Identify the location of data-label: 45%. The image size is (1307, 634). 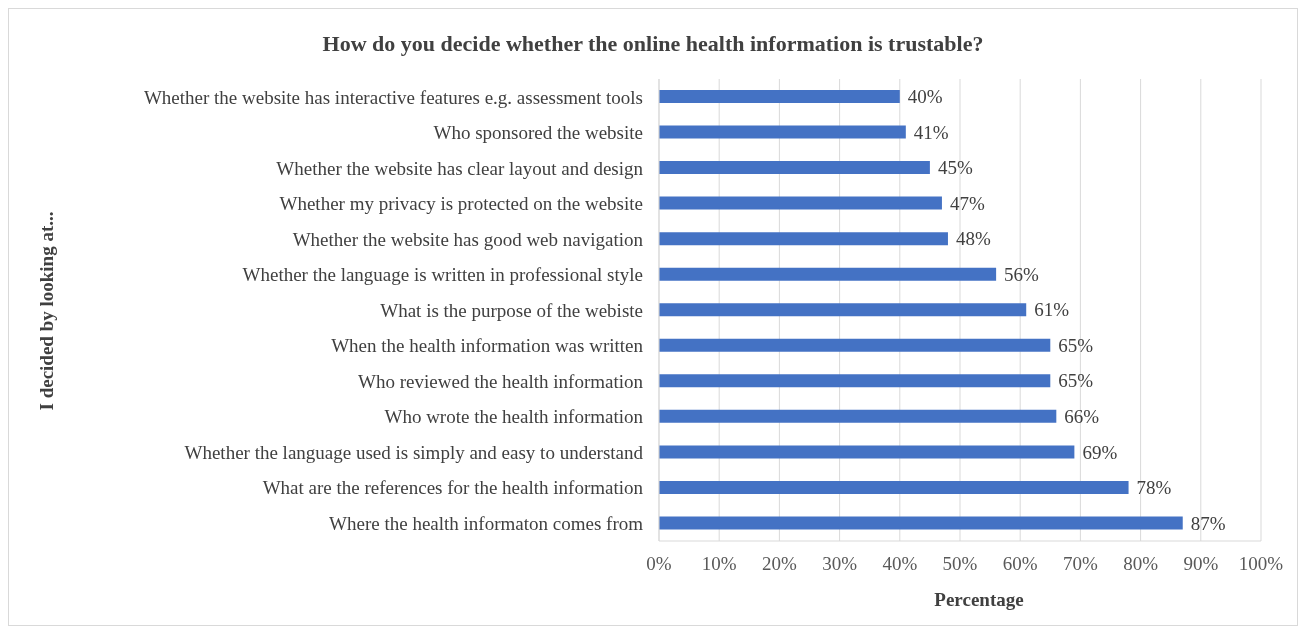
(955, 168).